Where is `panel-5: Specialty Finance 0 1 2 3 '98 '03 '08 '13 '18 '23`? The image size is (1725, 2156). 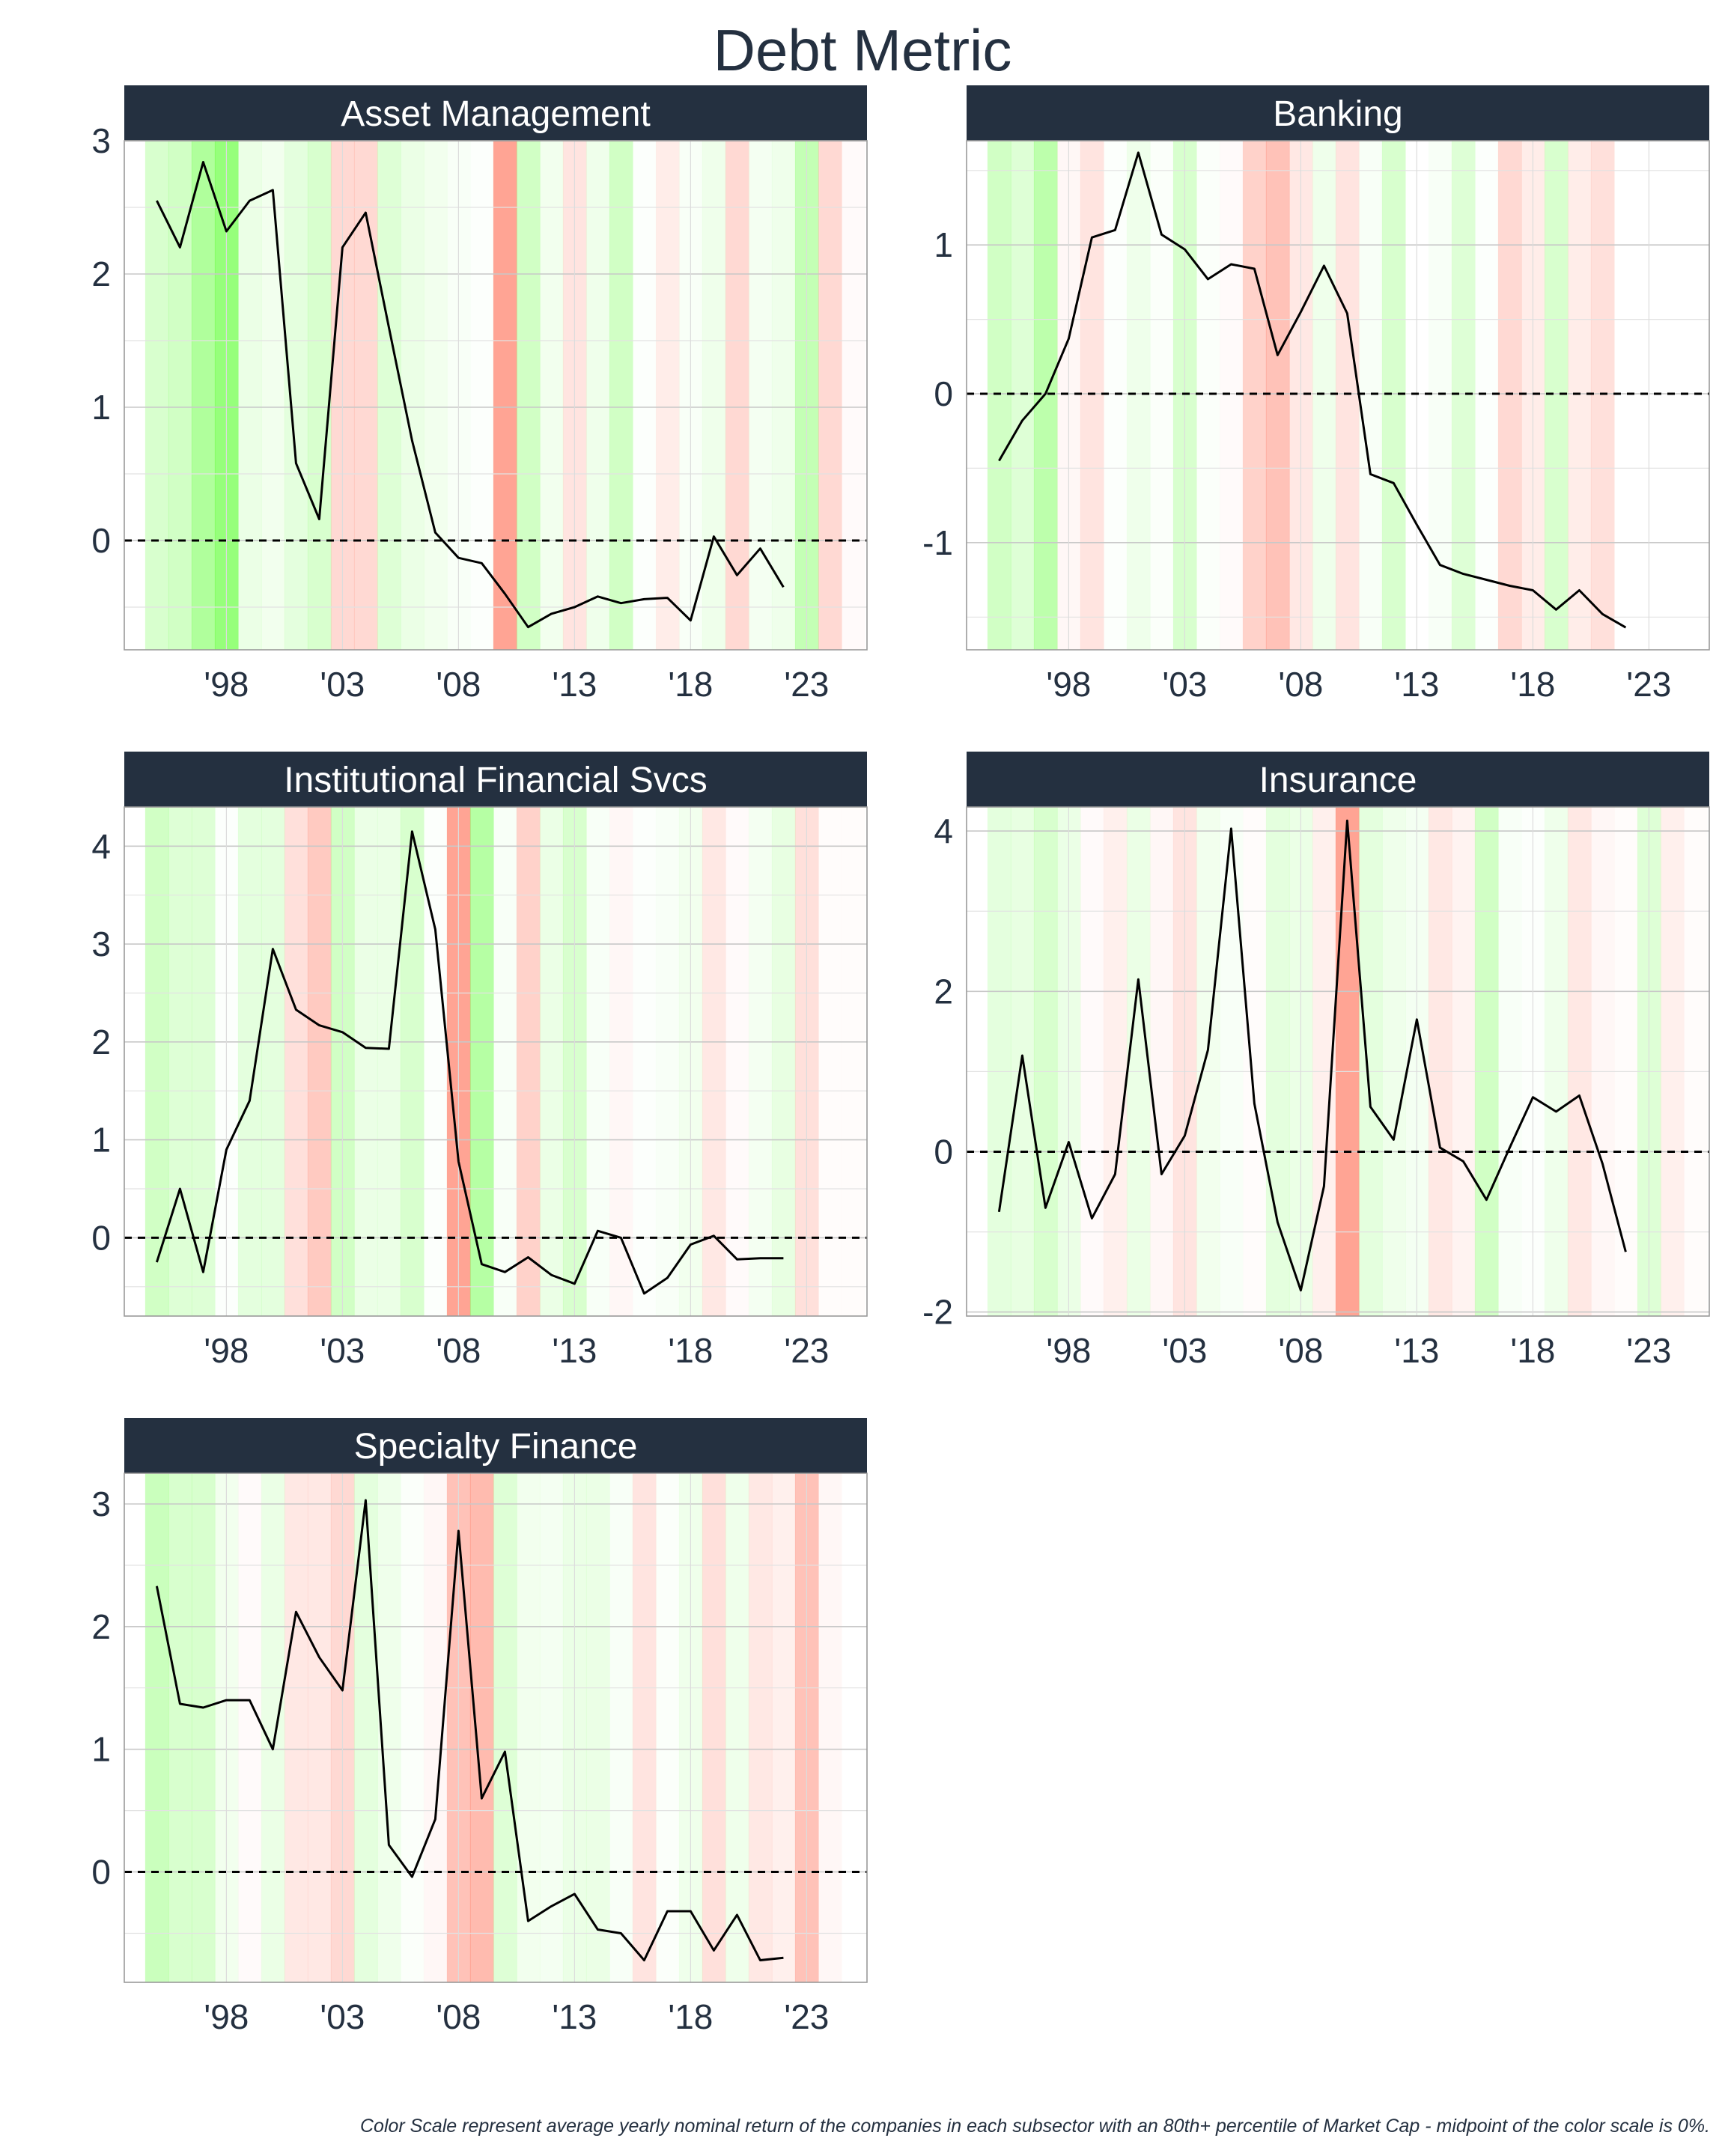 panel-5: Specialty Finance 0 1 2 3 '98 '03 '08 '13 '18 '23 is located at coordinates (479, 1727).